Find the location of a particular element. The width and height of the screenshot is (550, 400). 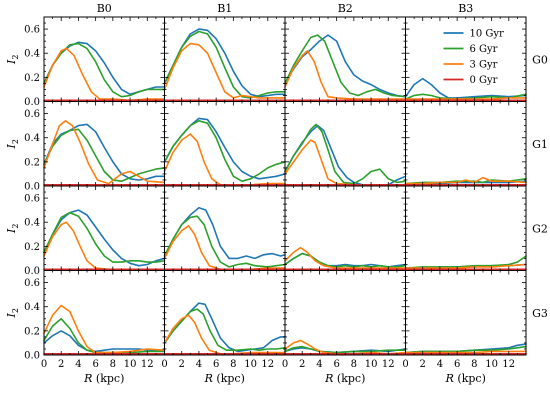

series-line-3-gyr-g0-b0 is located at coordinates (104, 74).